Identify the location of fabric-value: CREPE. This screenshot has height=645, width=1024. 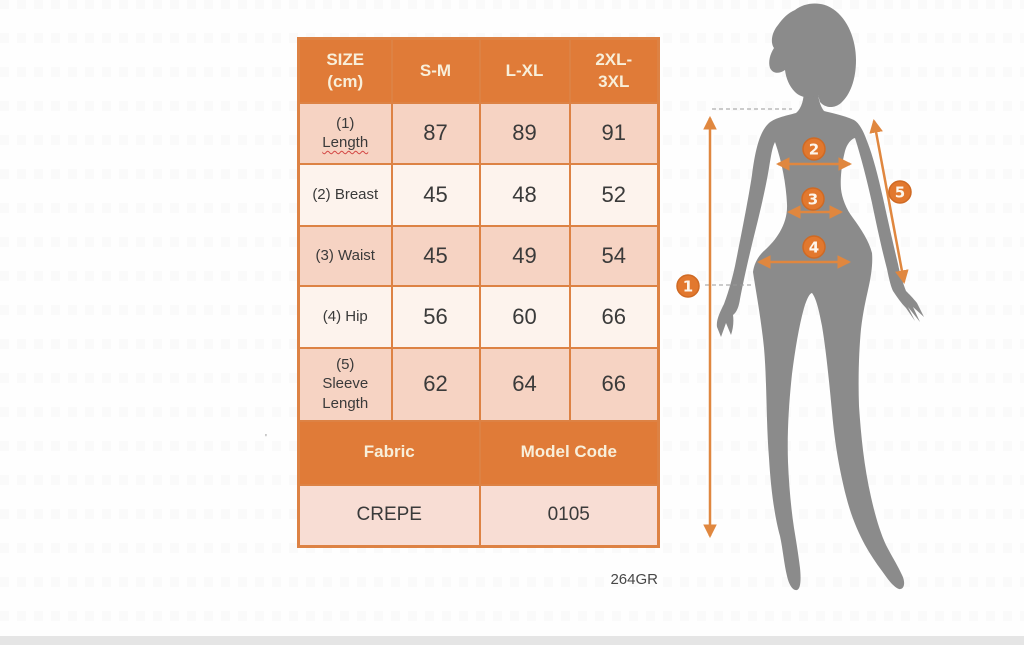
(389, 515).